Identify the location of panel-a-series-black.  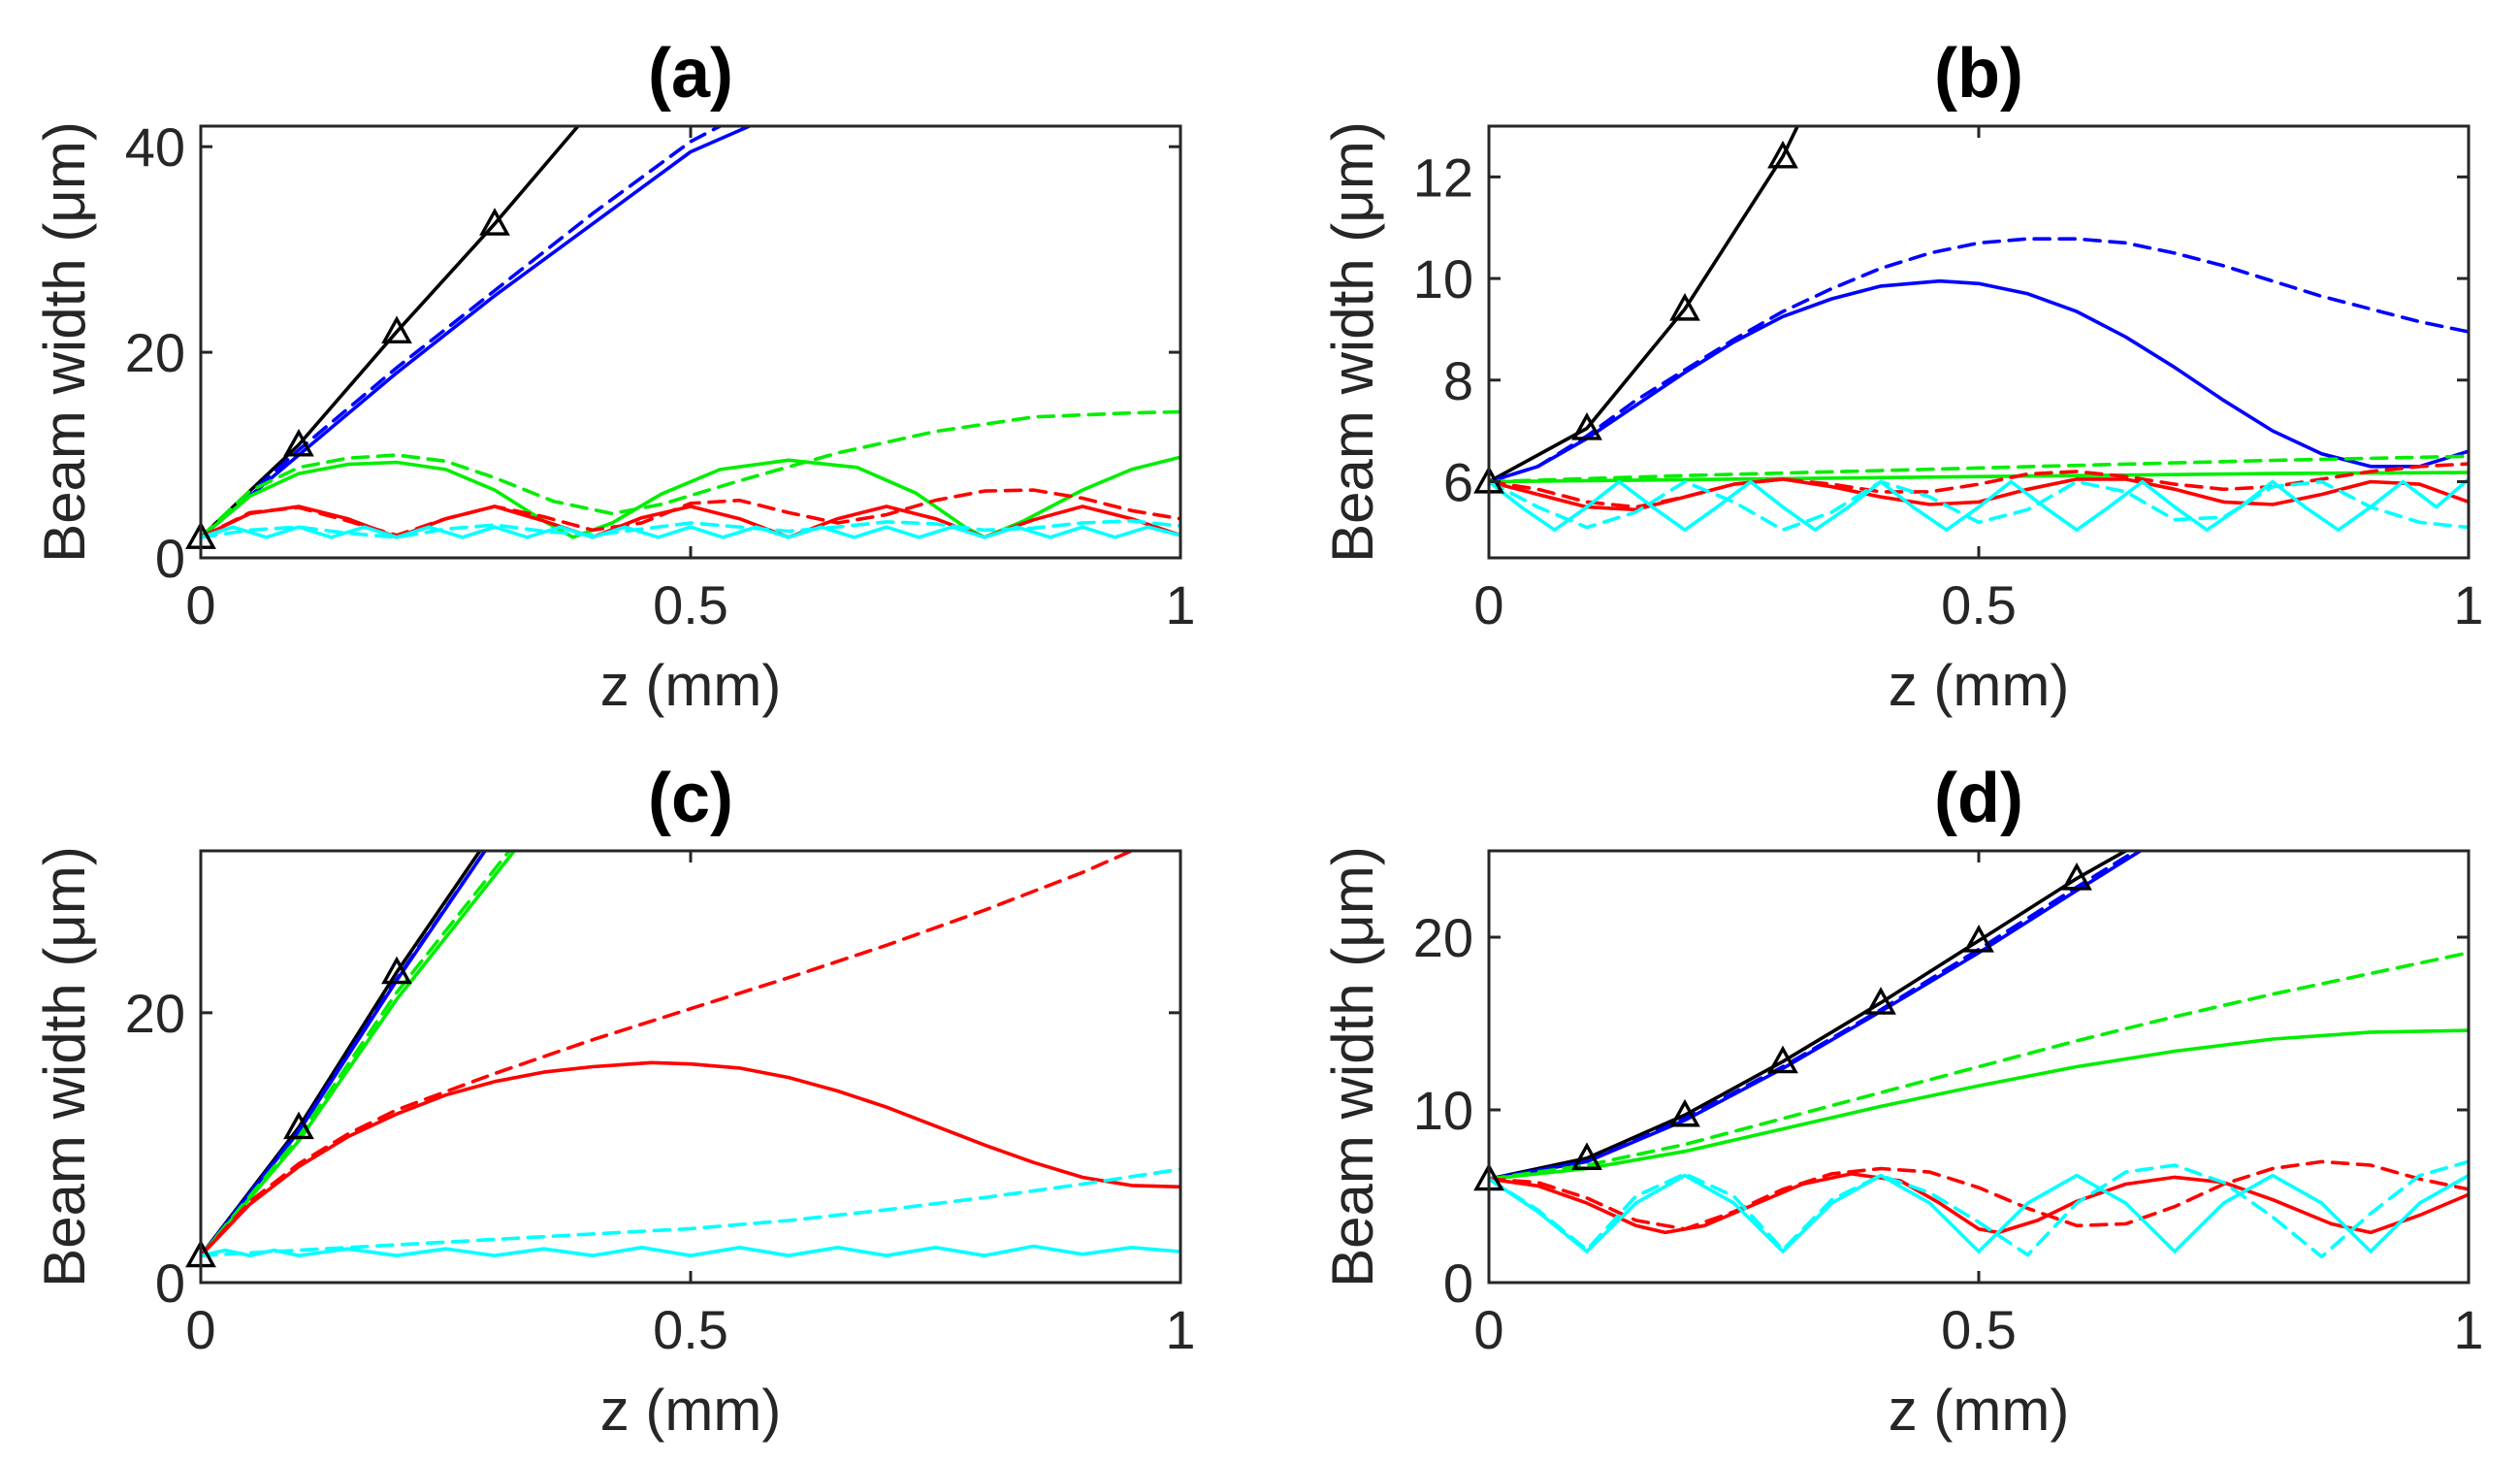
(390, 332).